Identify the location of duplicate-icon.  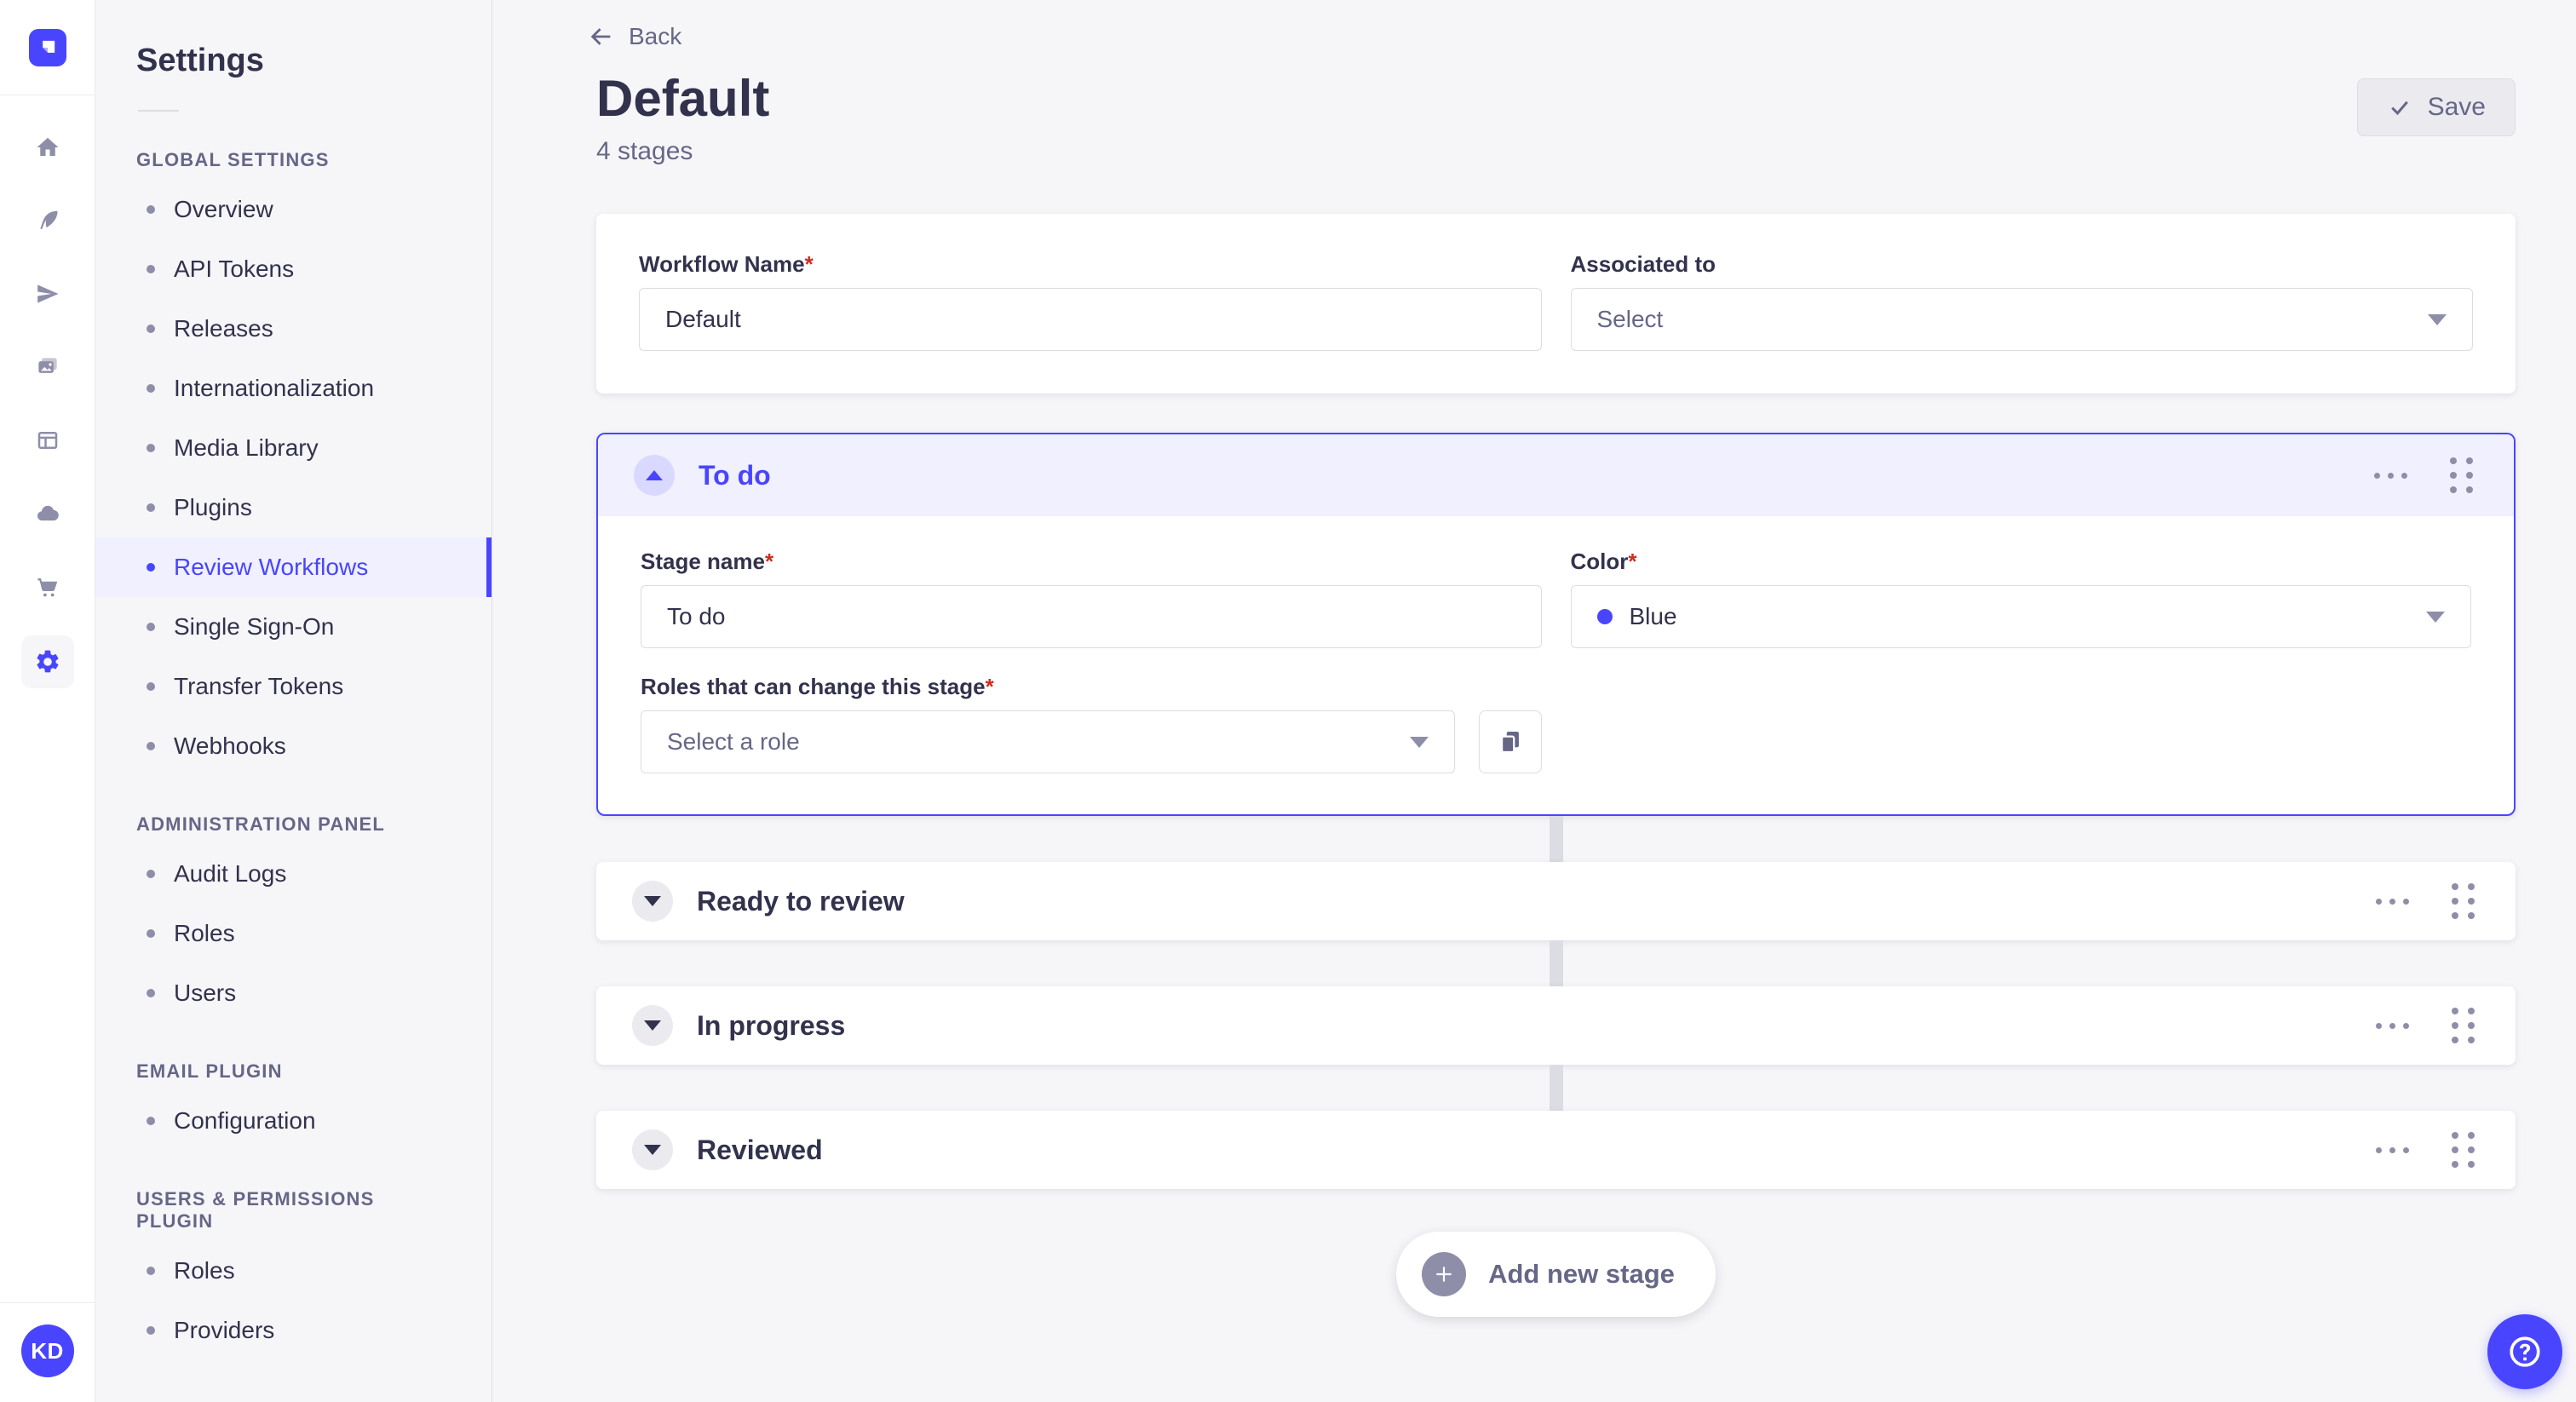
(1510, 742).